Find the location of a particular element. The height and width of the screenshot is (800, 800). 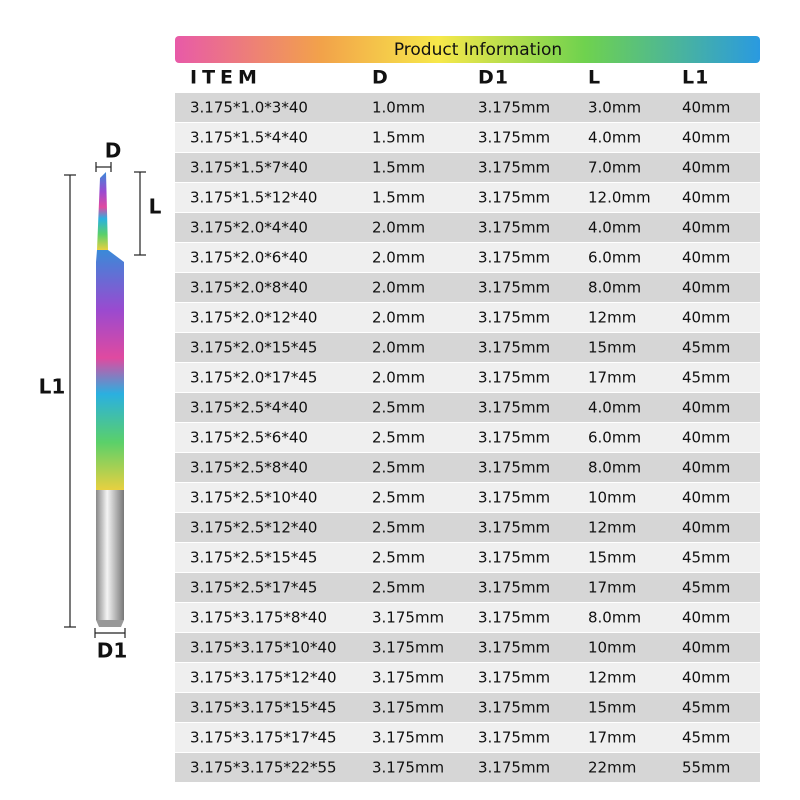

cell: 12.0mm is located at coordinates (619, 198).